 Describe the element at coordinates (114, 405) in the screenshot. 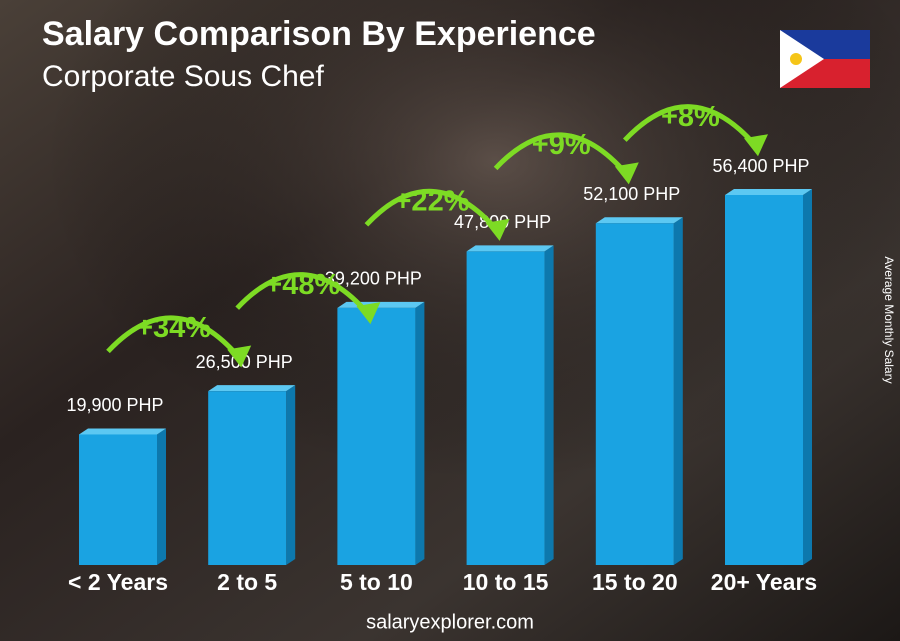

I see `value-label: 19,900 PHP` at that location.